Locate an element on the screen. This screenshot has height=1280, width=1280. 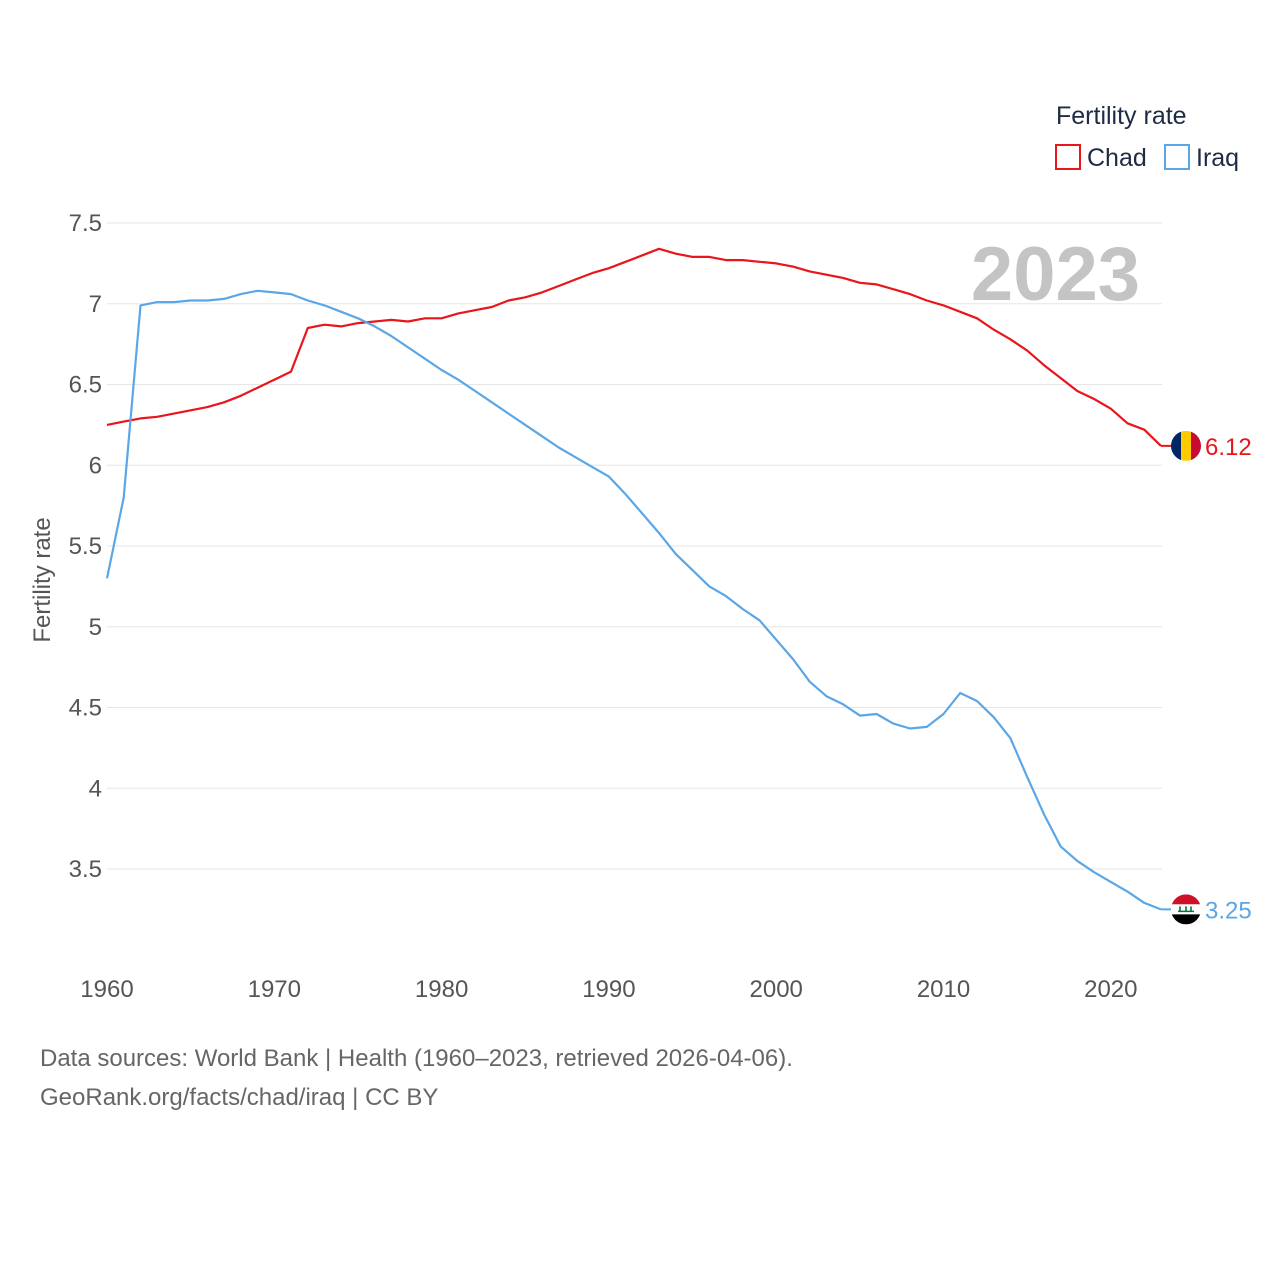
y-tick-label: 6 is located at coordinates (95, 465).